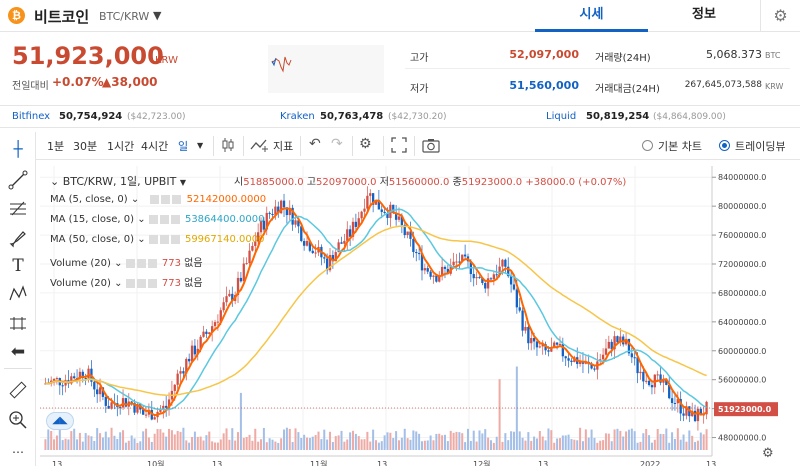 This screenshot has width=800, height=466. Describe the element at coordinates (724, 145) in the screenshot. I see `tradingview-radio` at that location.